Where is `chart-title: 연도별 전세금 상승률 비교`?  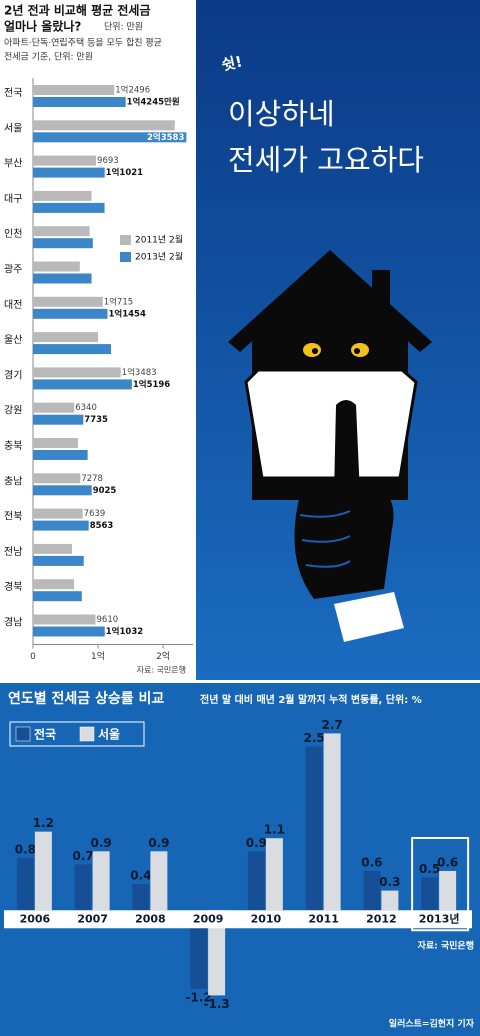 chart-title: 연도별 전세금 상승률 비교 is located at coordinates (86, 698).